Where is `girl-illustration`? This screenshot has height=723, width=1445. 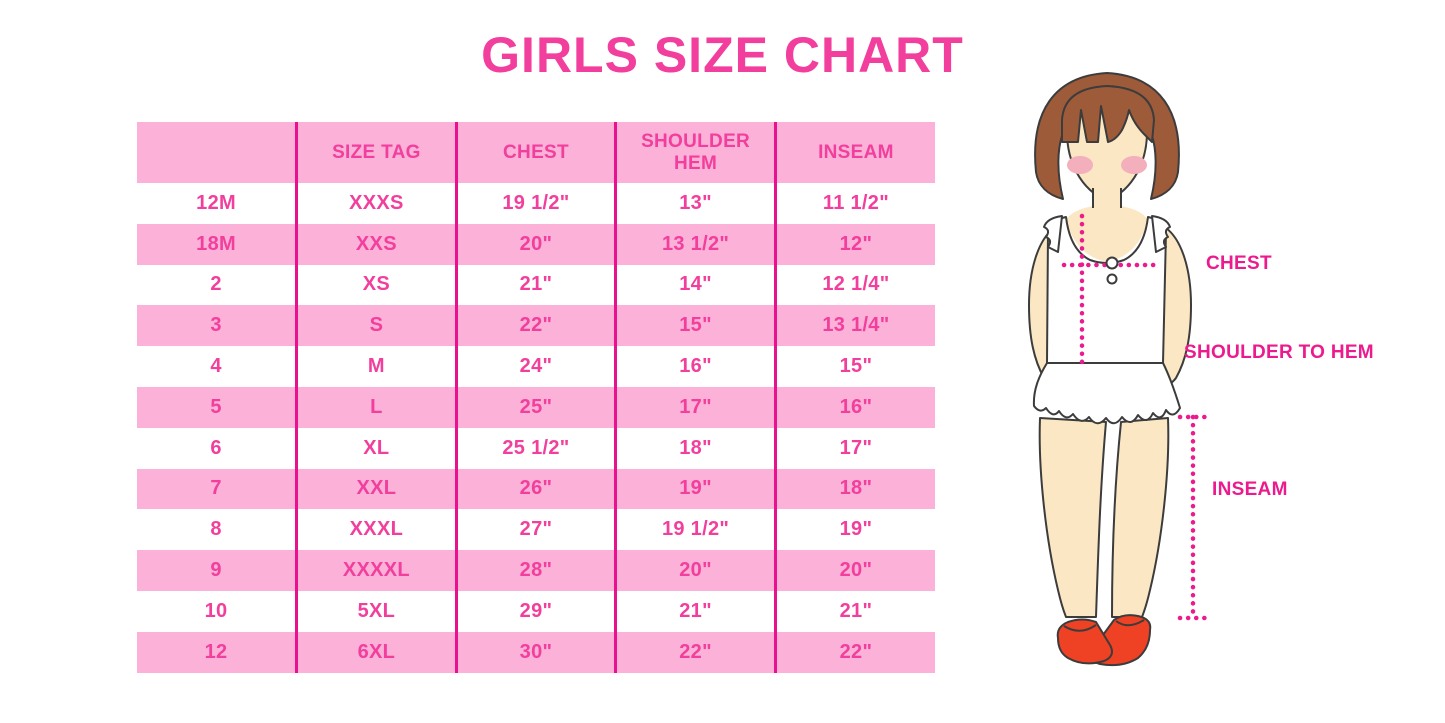 girl-illustration is located at coordinates (1118, 369).